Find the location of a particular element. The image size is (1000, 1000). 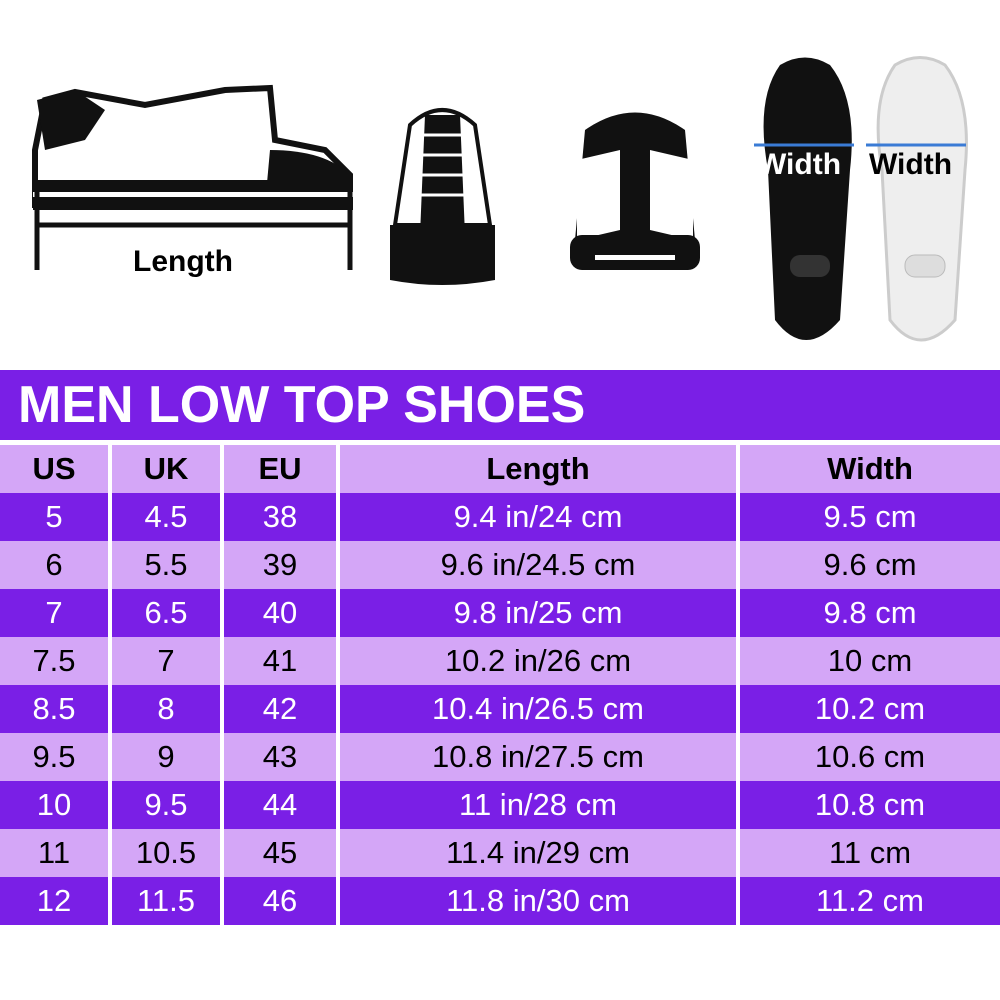

cell-width: 9.5 cm is located at coordinates (870, 517).